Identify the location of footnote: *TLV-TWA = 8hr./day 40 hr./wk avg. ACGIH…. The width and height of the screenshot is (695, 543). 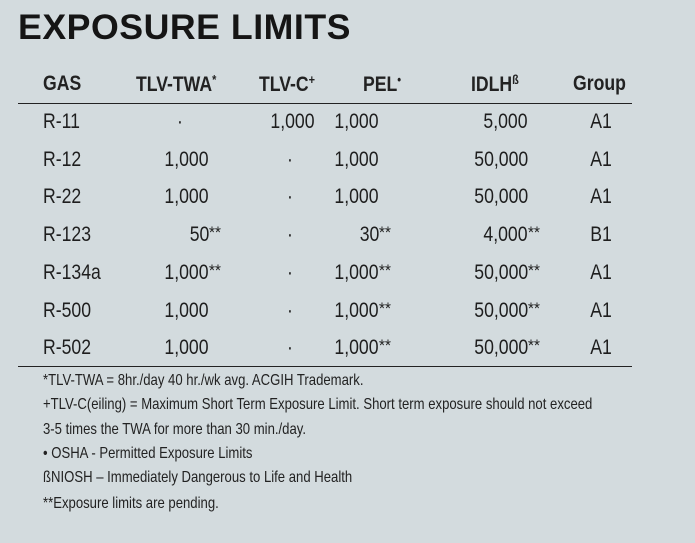
(203, 380).